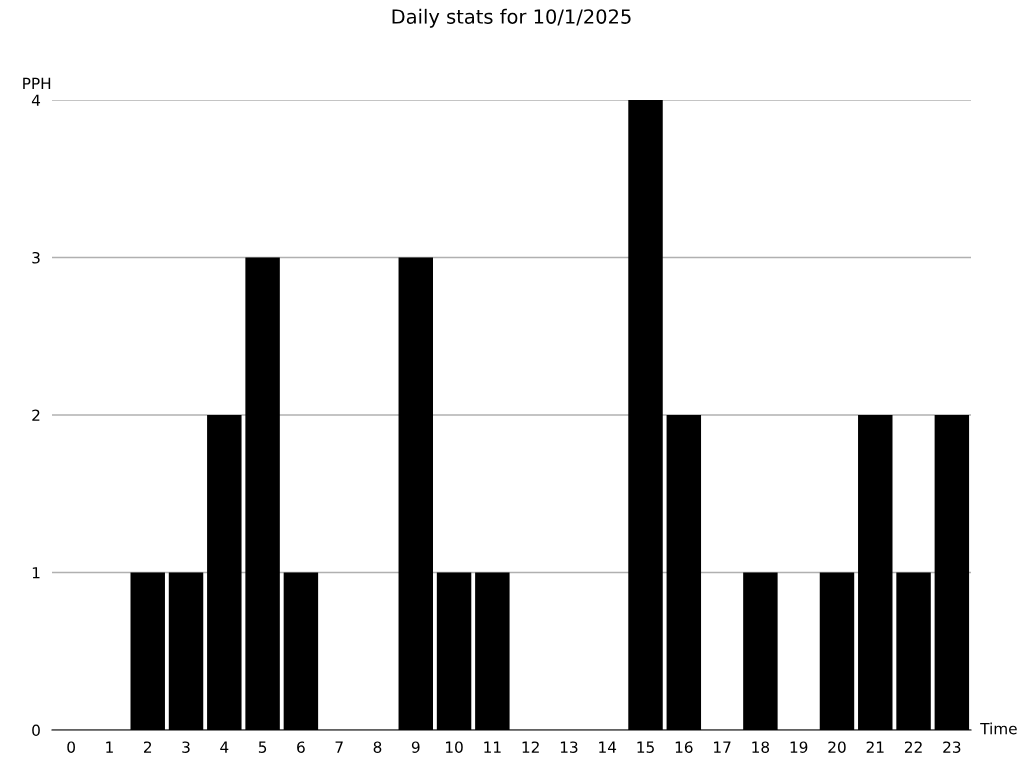  What do you see at coordinates (36, 730) in the screenshot?
I see `y-tick-label: 0` at bounding box center [36, 730].